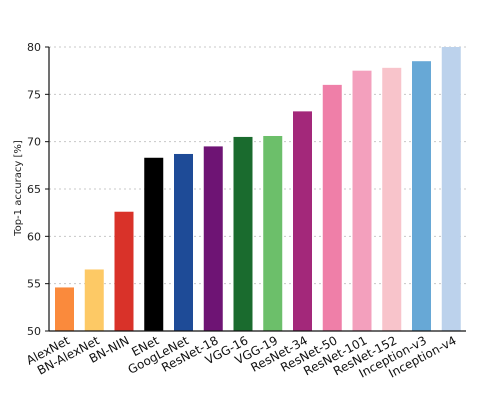  What do you see at coordinates (34, 94) in the screenshot?
I see `y-tick-label: 75` at bounding box center [34, 94].